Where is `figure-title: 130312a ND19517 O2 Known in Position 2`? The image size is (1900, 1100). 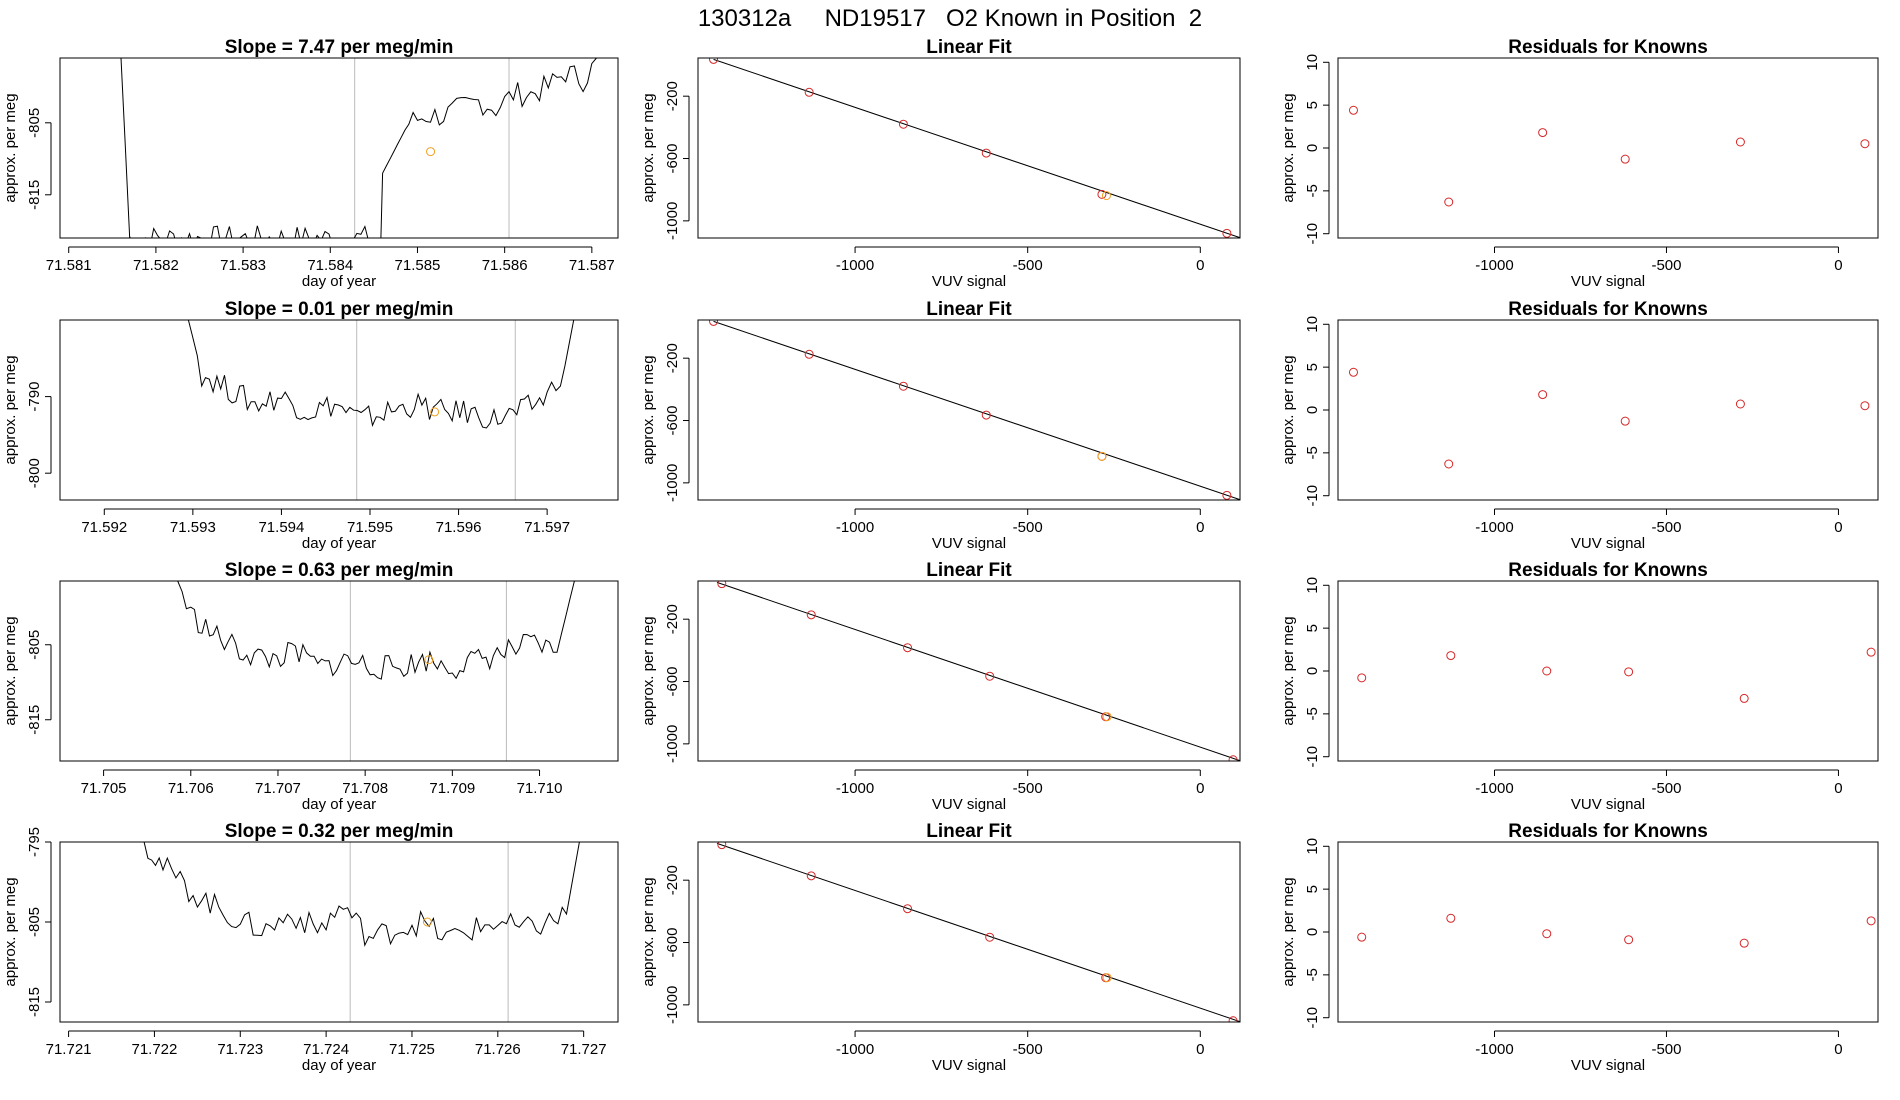
figure-title: 130312a ND19517 O2 Known in Position 2 is located at coordinates (950, 18).